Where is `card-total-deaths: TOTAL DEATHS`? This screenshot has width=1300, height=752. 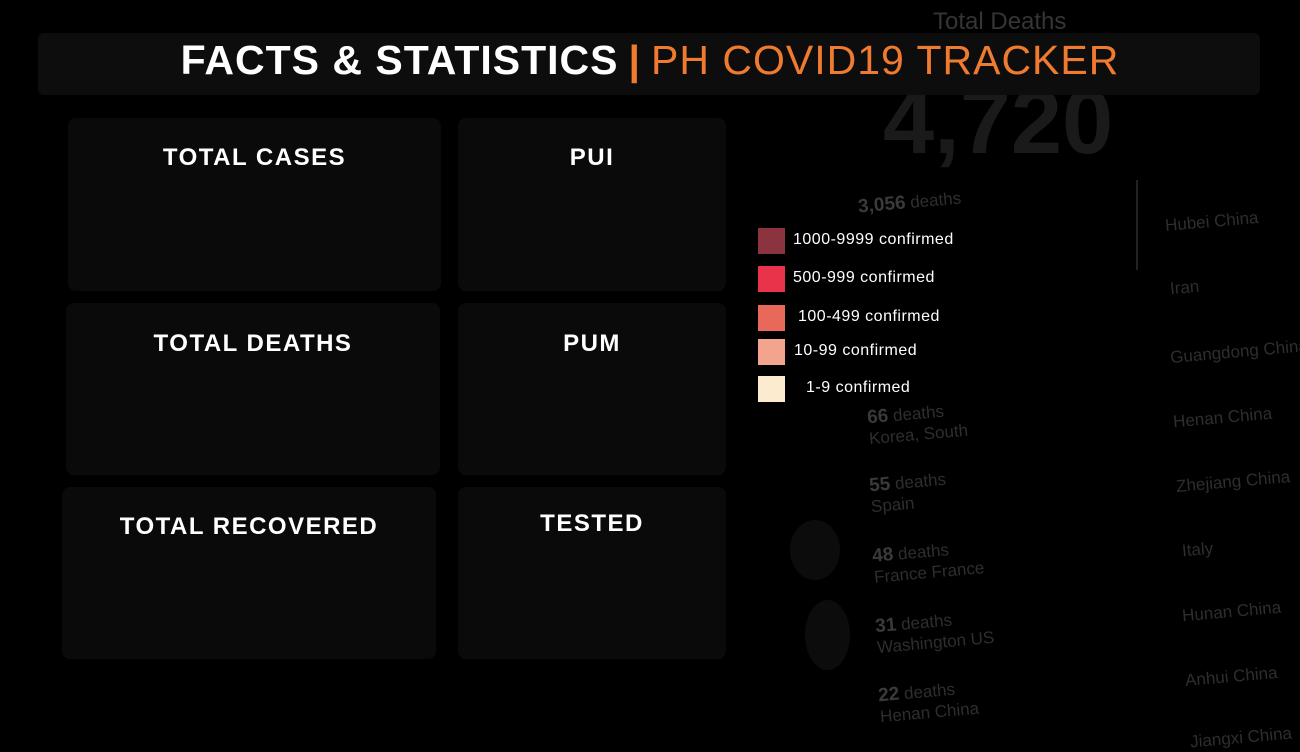
card-total-deaths: TOTAL DEATHS is located at coordinates (253, 389).